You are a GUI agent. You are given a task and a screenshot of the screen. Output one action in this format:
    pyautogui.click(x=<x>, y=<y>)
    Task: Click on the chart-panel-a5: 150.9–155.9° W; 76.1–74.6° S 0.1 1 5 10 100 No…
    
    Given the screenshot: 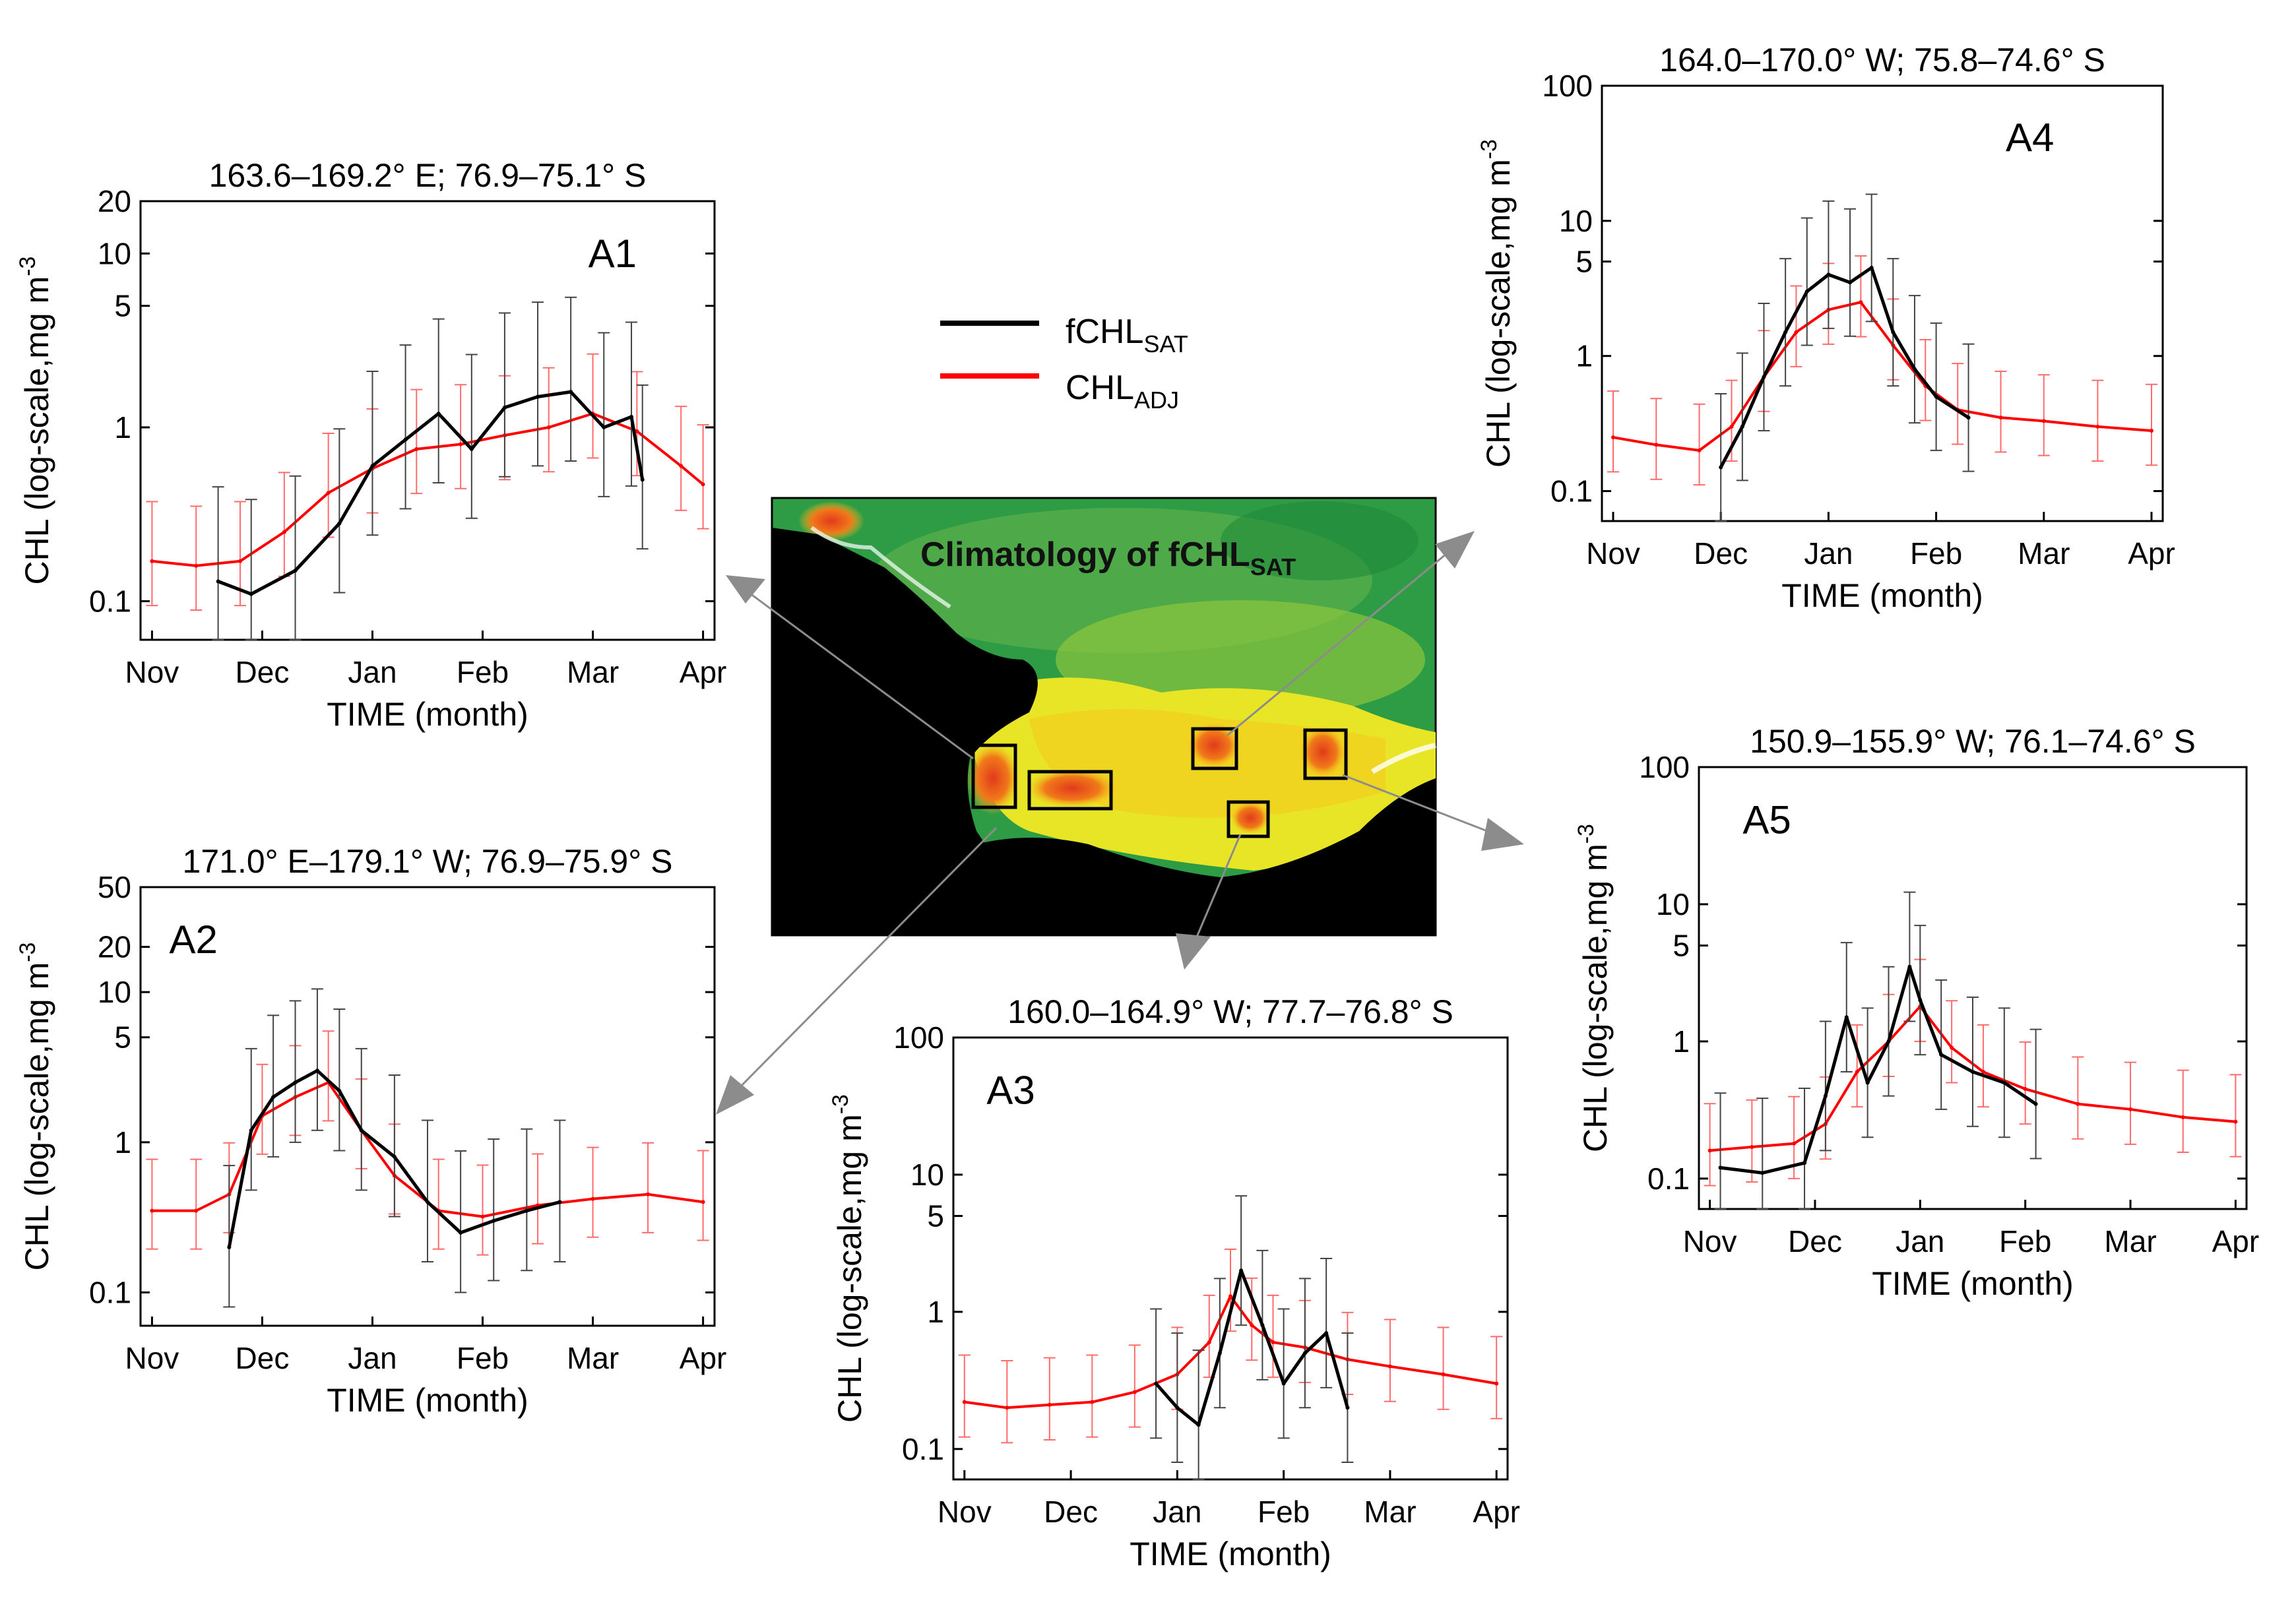 What is the action you would take?
    pyautogui.click(x=1916, y=1012)
    